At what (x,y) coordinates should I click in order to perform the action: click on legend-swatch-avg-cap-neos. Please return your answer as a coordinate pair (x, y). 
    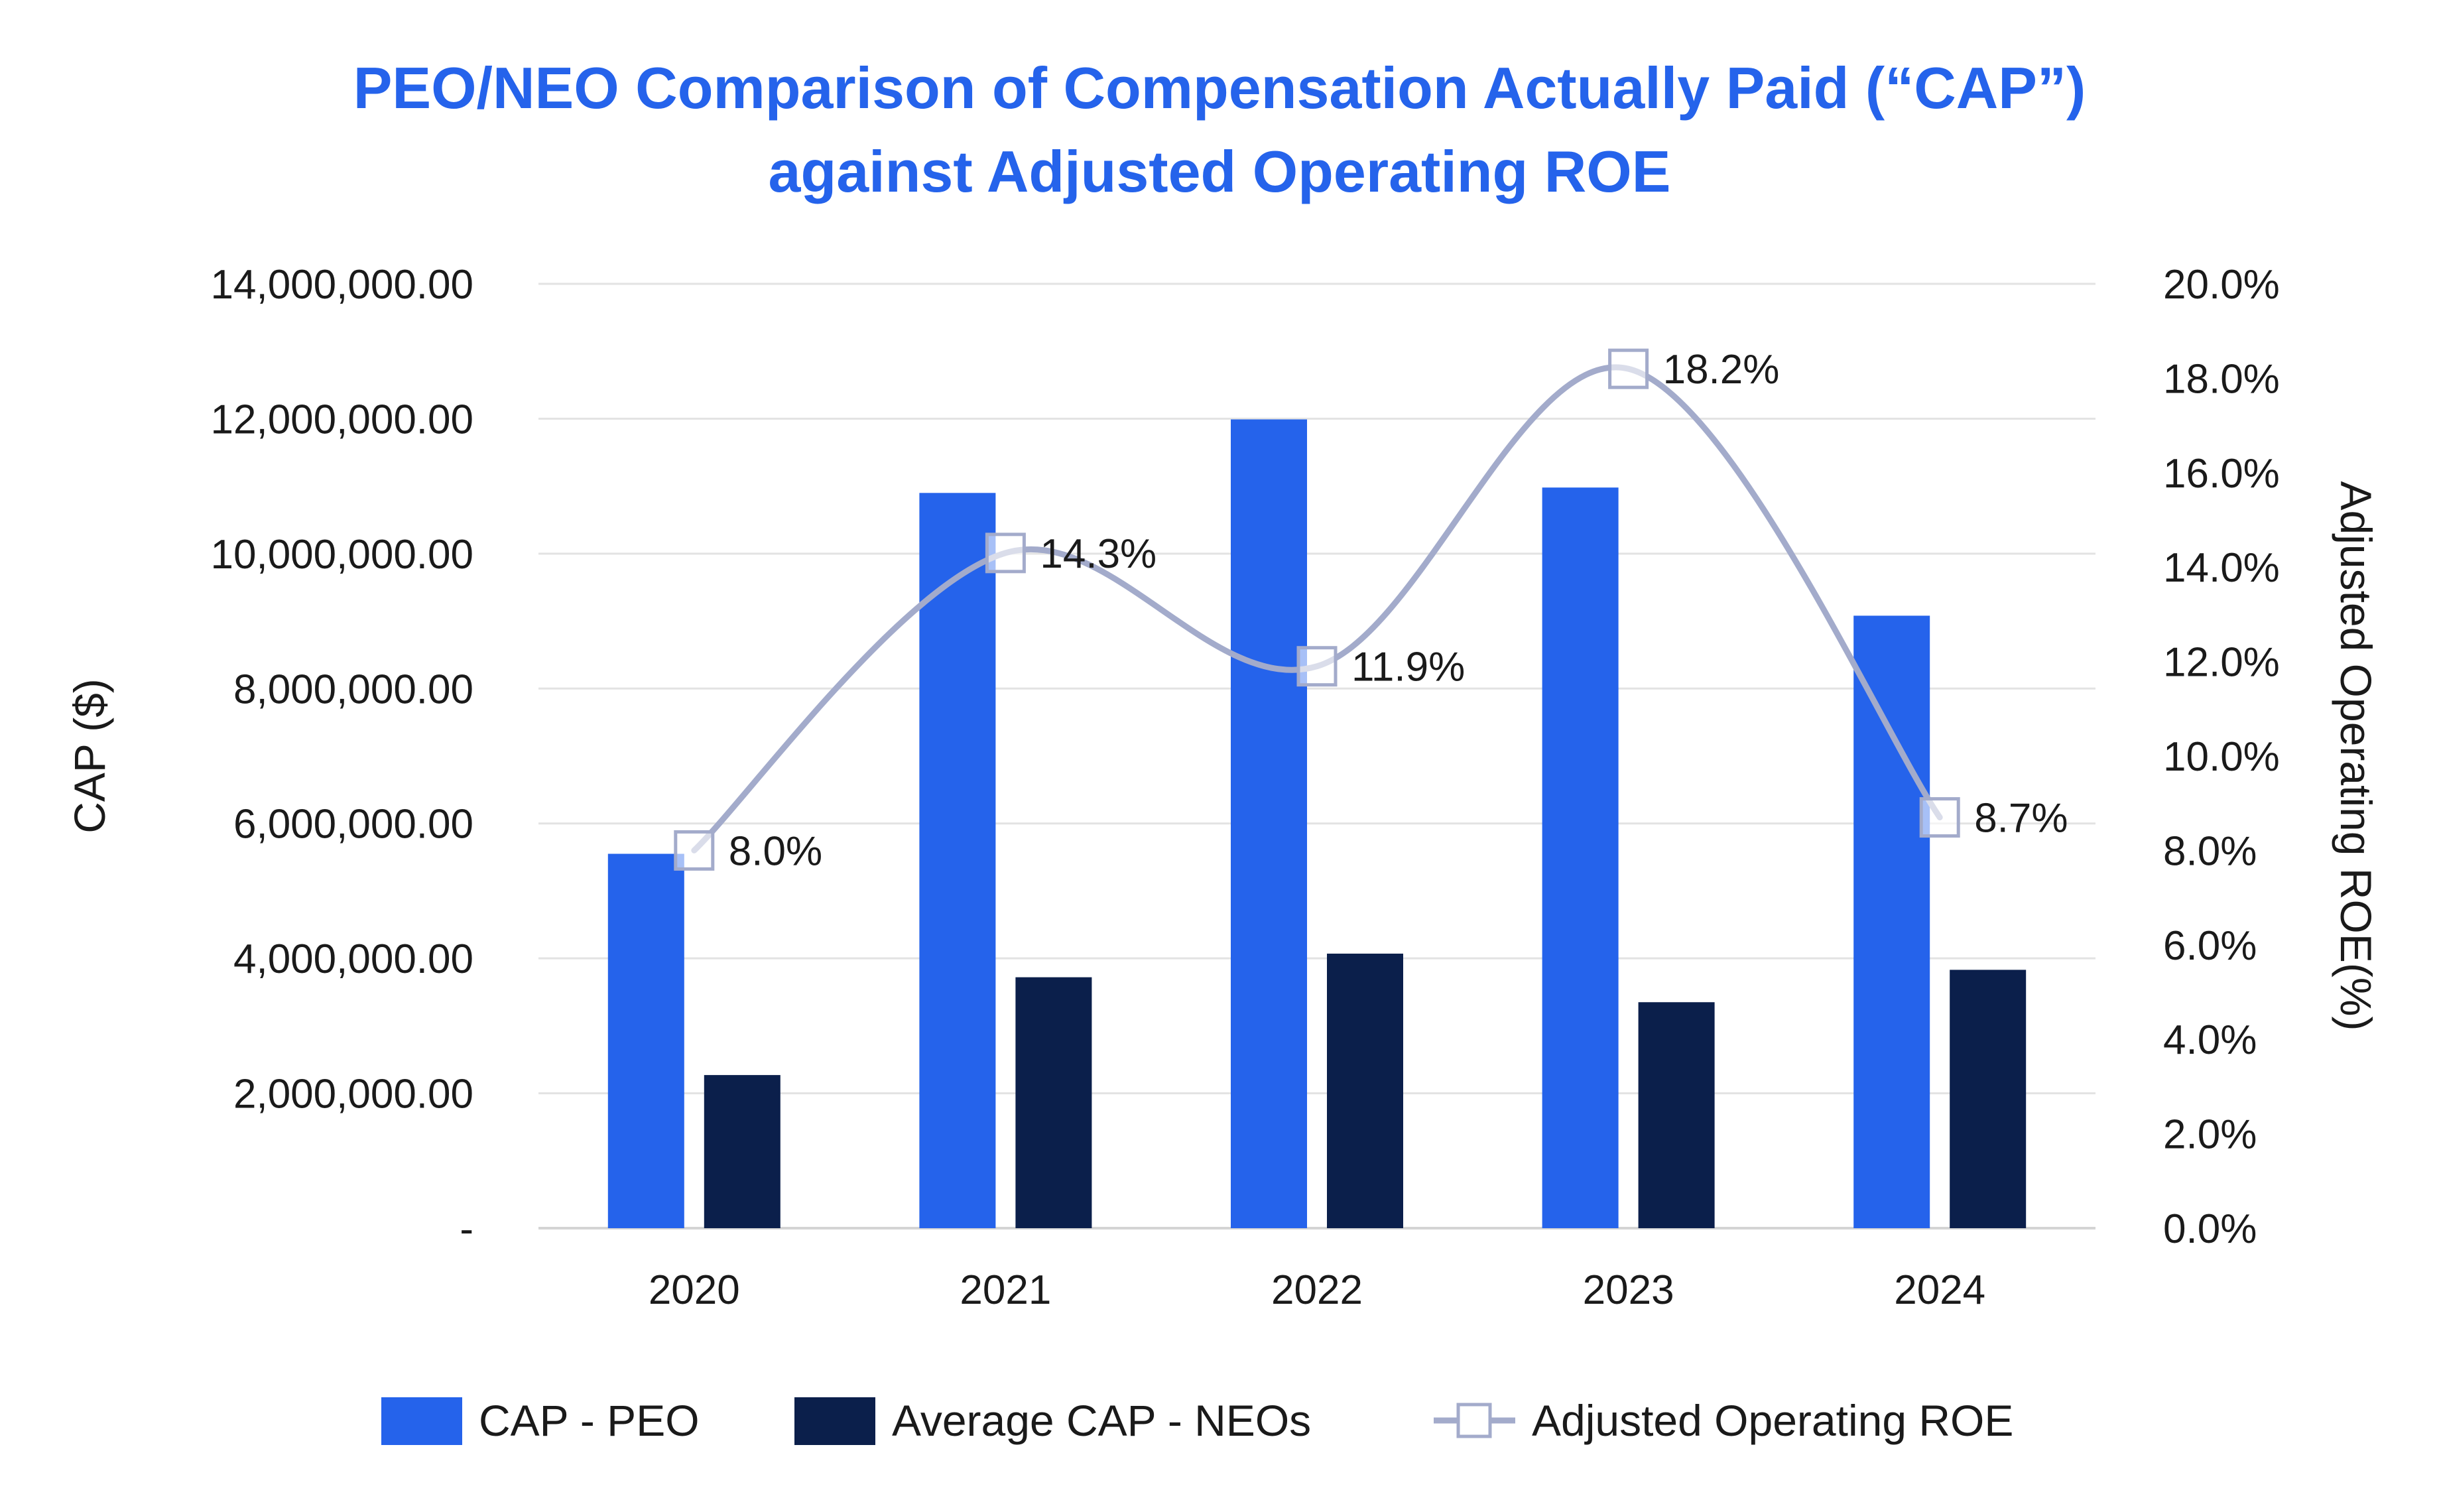
    Looking at the image, I should click on (835, 1421).